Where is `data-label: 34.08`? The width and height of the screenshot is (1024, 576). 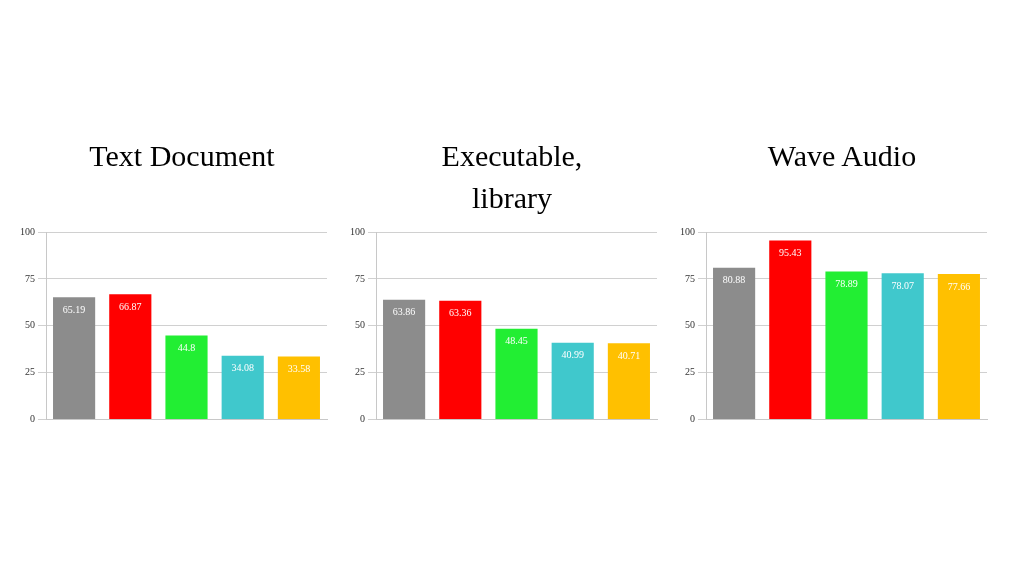
data-label: 34.08 is located at coordinates (242, 368).